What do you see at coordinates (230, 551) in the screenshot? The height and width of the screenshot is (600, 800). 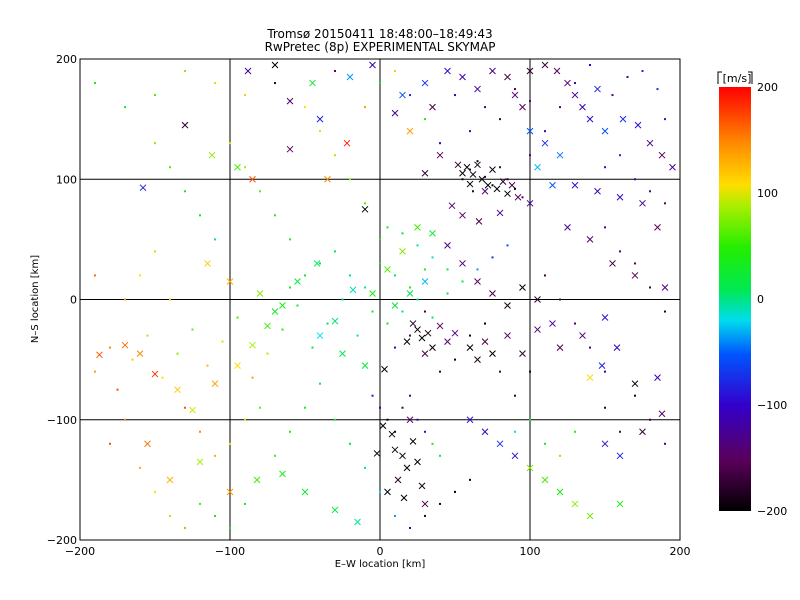 I see `x-tick-label: −100` at bounding box center [230, 551].